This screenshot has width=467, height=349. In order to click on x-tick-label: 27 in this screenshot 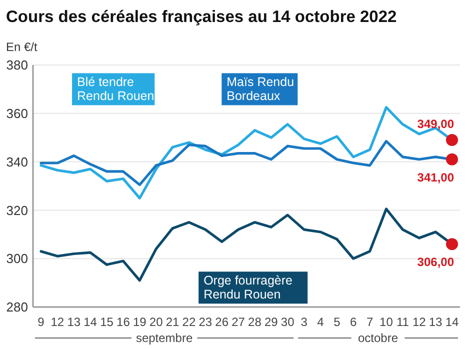, I will do `click(239, 322)`.